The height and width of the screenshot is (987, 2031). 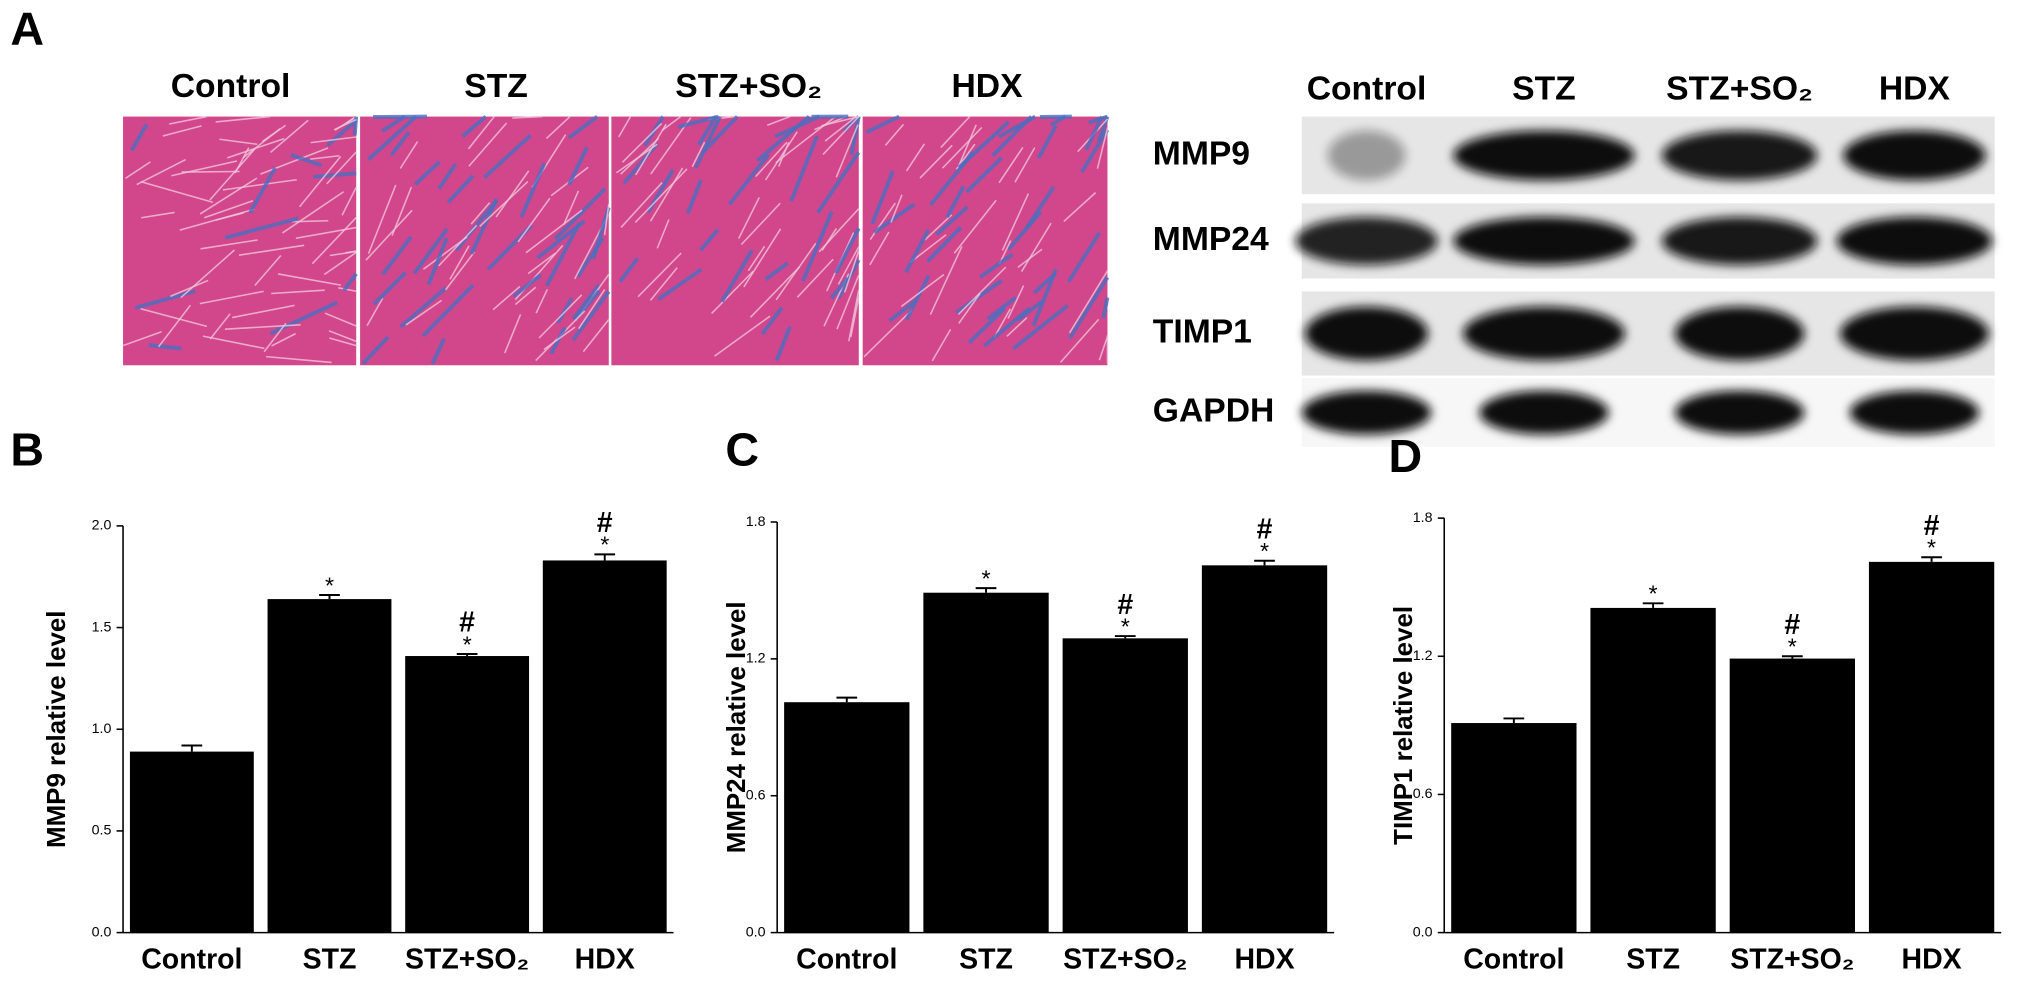 I want to click on blot-lane-label: STZ, so click(x=1544, y=89).